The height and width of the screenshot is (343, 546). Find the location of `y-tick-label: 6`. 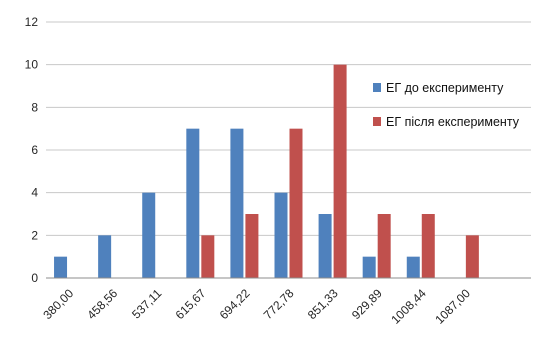

y-tick-label: 6 is located at coordinates (34, 150).